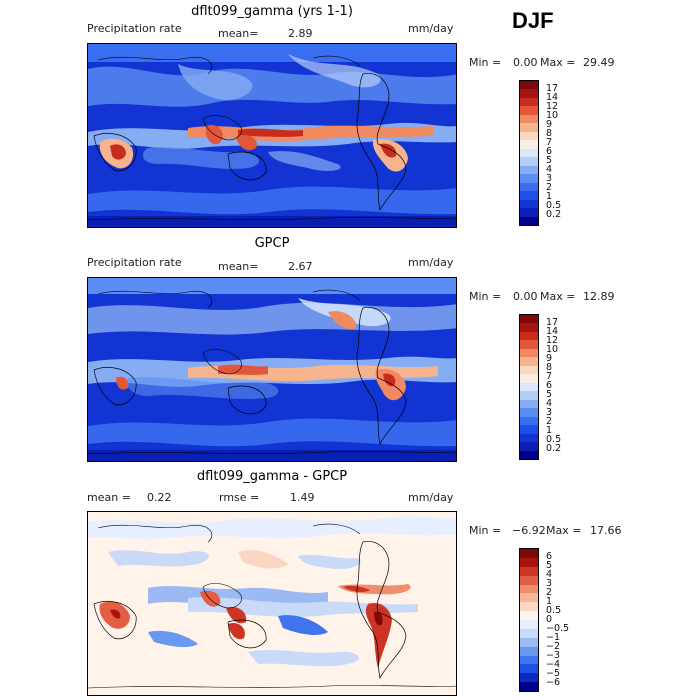  Describe the element at coordinates (553, 637) in the screenshot. I see `panel3-colorbar-label: −1` at that location.